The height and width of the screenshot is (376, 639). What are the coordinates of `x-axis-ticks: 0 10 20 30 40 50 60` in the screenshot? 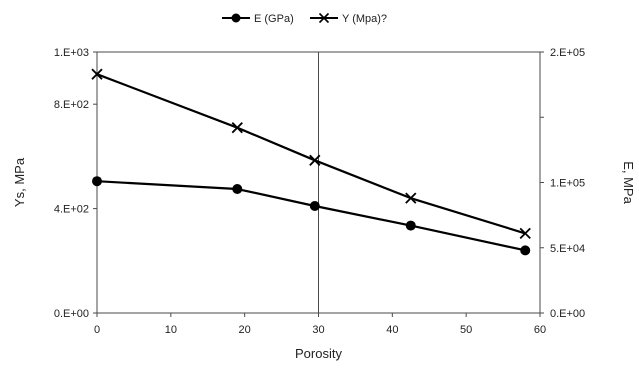 It's located at (320, 324).